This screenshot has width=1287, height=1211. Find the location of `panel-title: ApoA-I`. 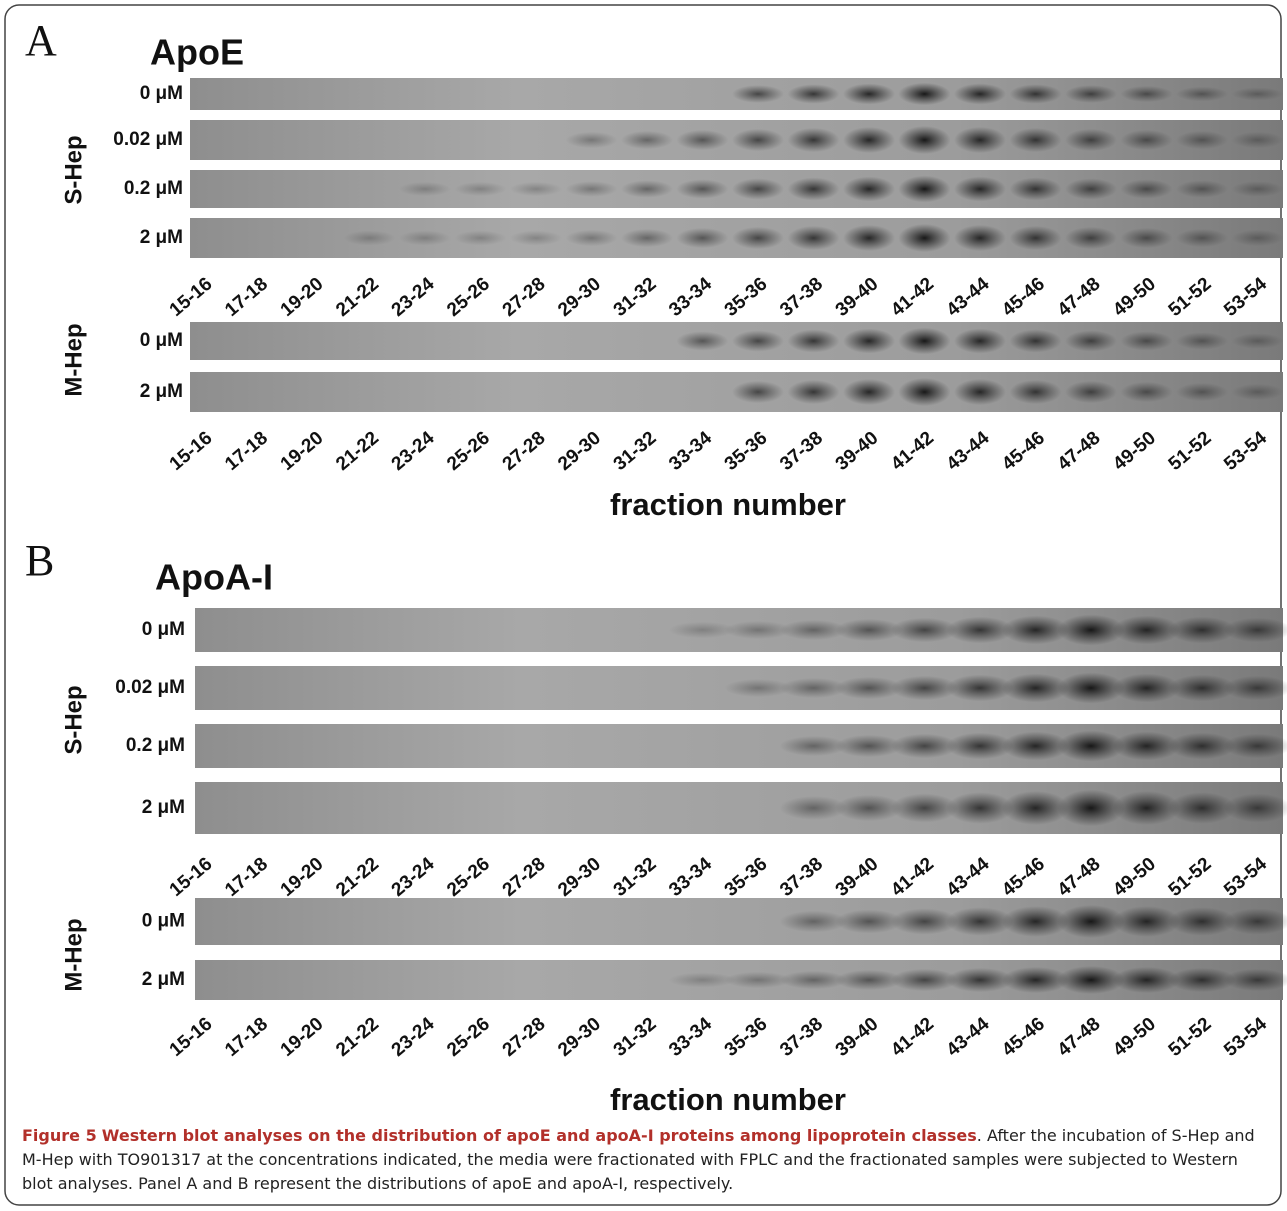

panel-title: ApoA-I is located at coordinates (214, 577).